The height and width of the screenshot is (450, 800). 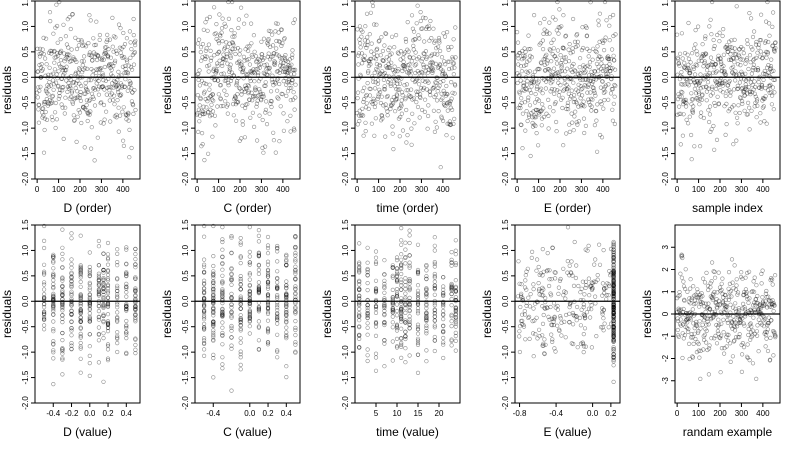 What do you see at coordinates (699, 413) in the screenshot?
I see `x-tick-label: 100` at bounding box center [699, 413].